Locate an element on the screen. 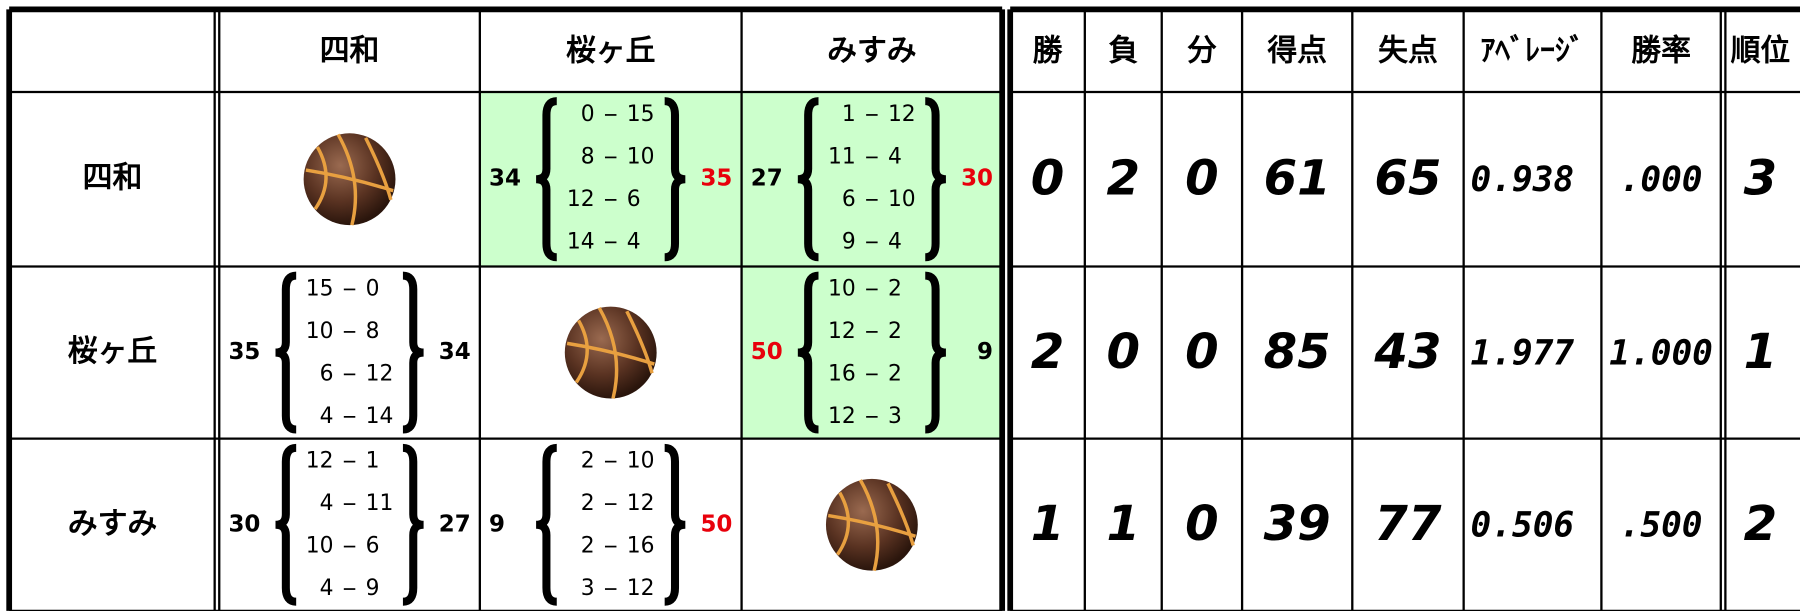  team-name: みすみ is located at coordinates (112, 523).